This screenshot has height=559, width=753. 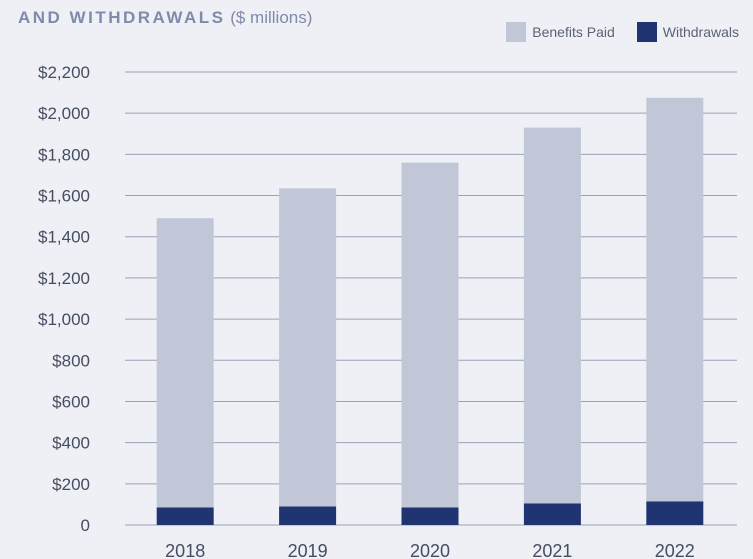 I want to click on y-tick-label: $800, so click(x=71, y=360).